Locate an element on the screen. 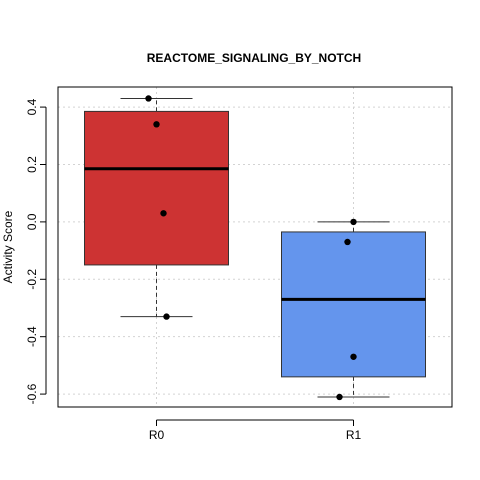 This screenshot has width=480, height=480. box-R1 is located at coordinates (353, 309).